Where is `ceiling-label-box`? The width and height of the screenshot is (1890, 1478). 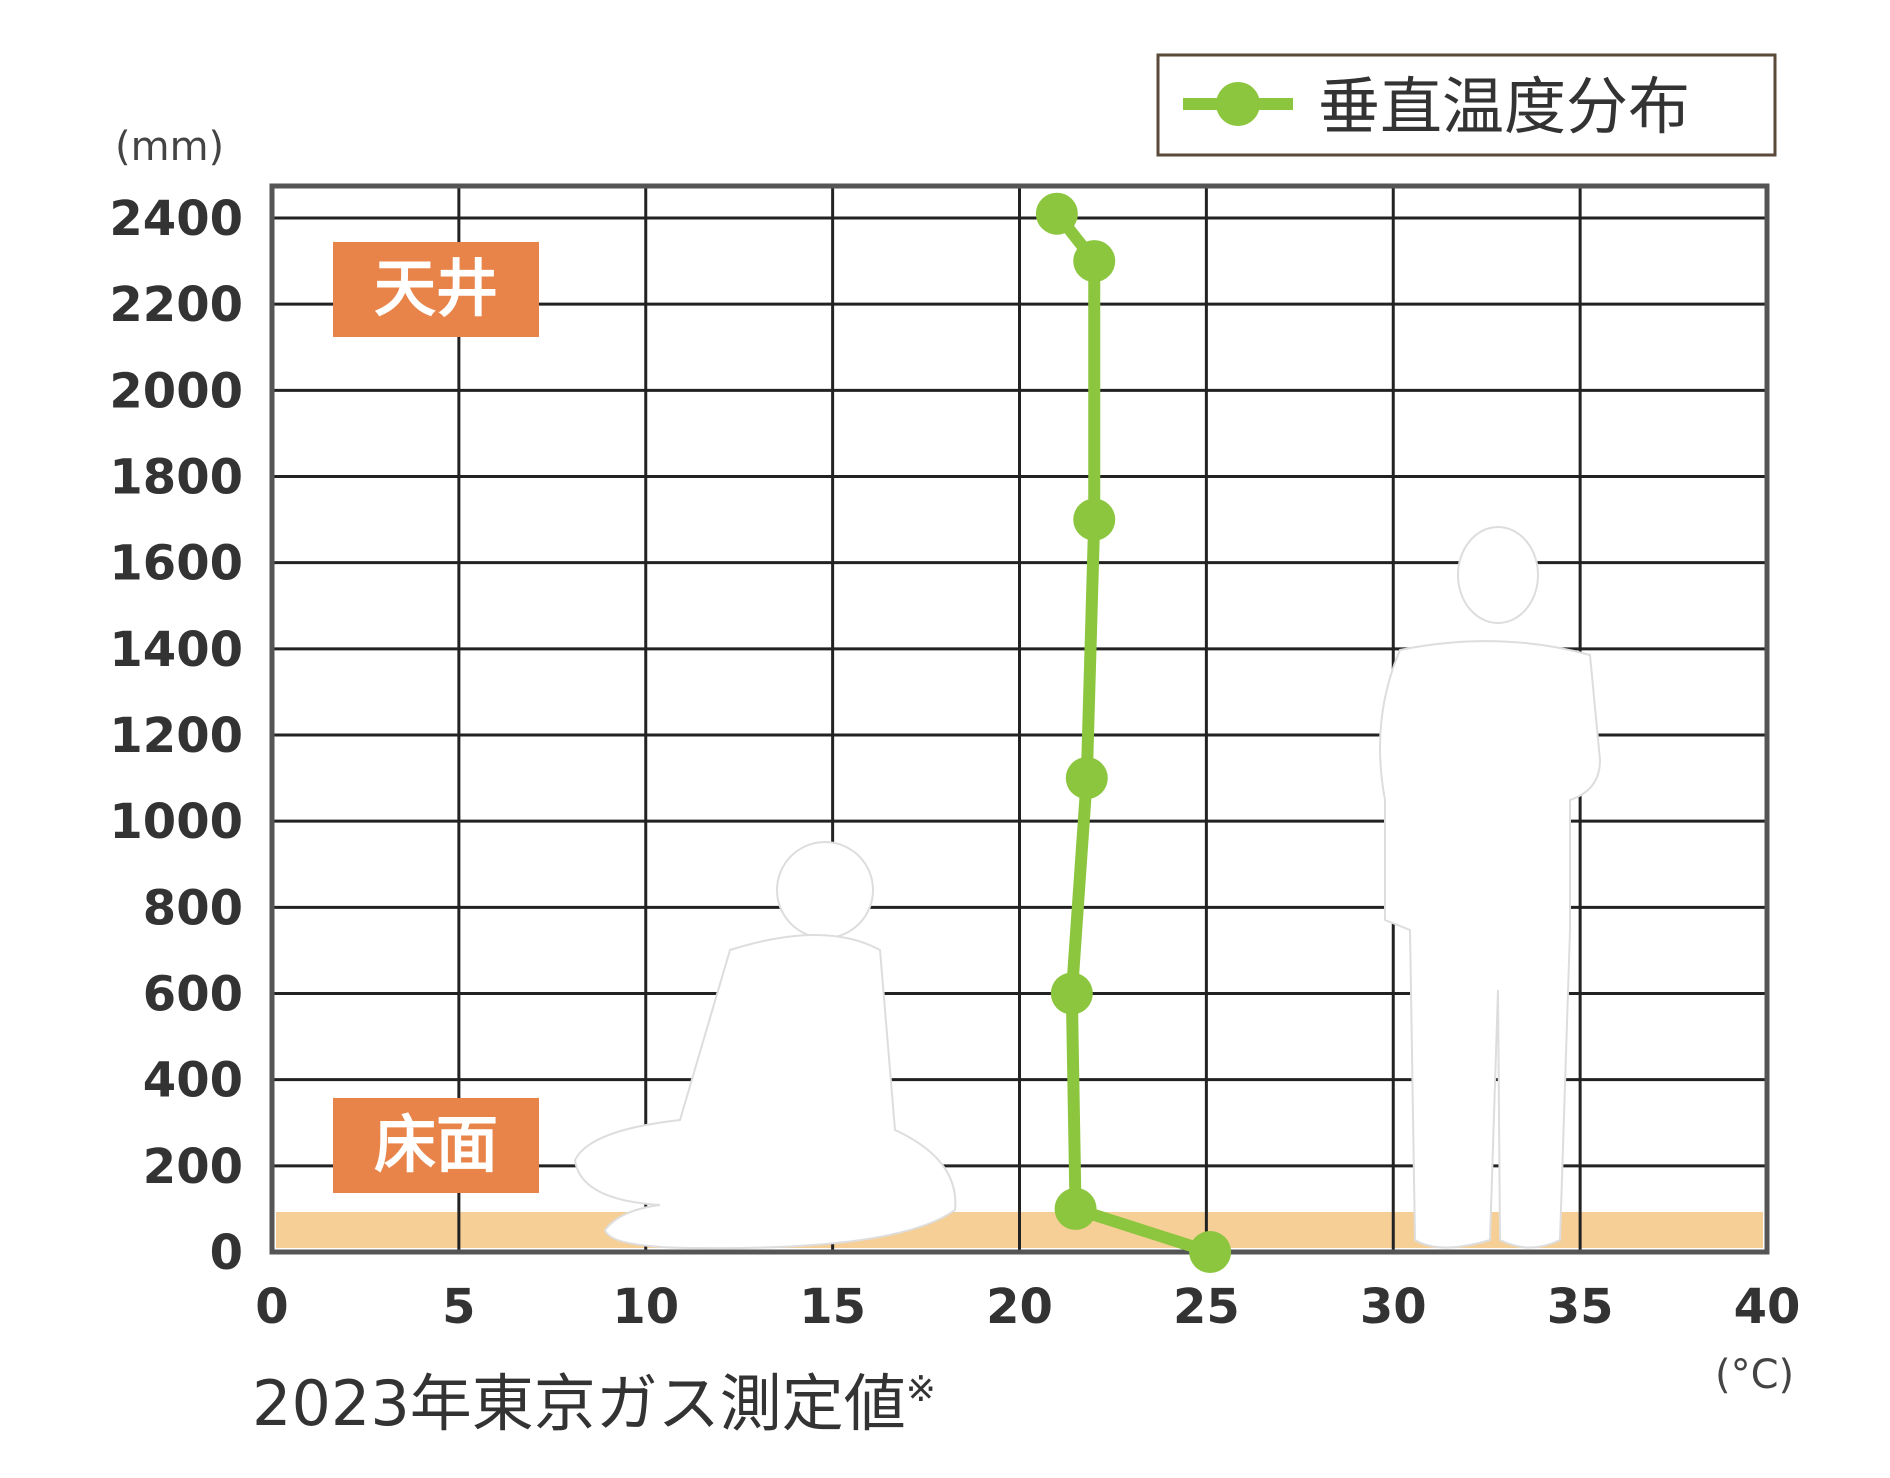
ceiling-label-box is located at coordinates (436, 289).